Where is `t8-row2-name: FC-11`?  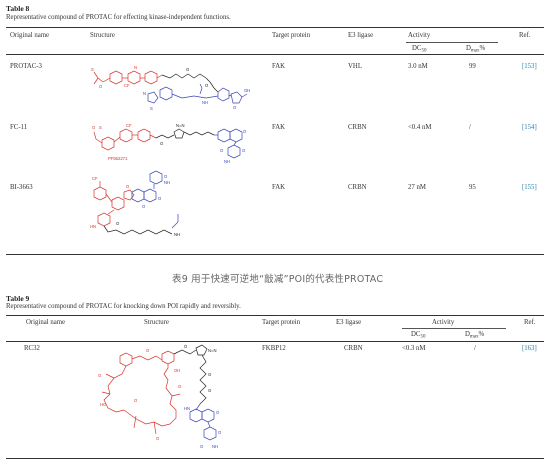
t8-row2-name: FC-11 is located at coordinates (19, 127).